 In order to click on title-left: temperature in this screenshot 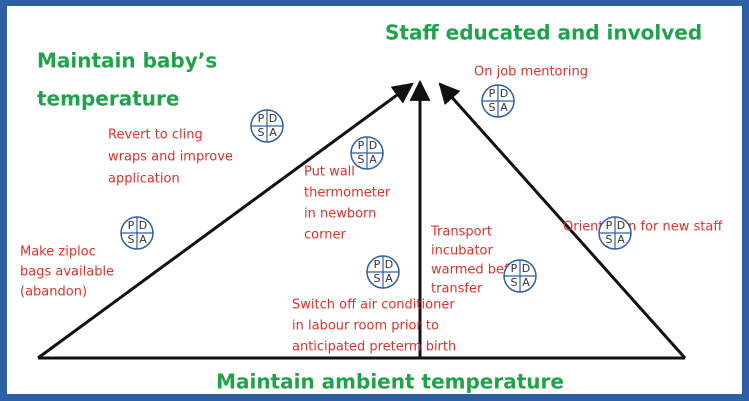, I will do `click(108, 99)`.